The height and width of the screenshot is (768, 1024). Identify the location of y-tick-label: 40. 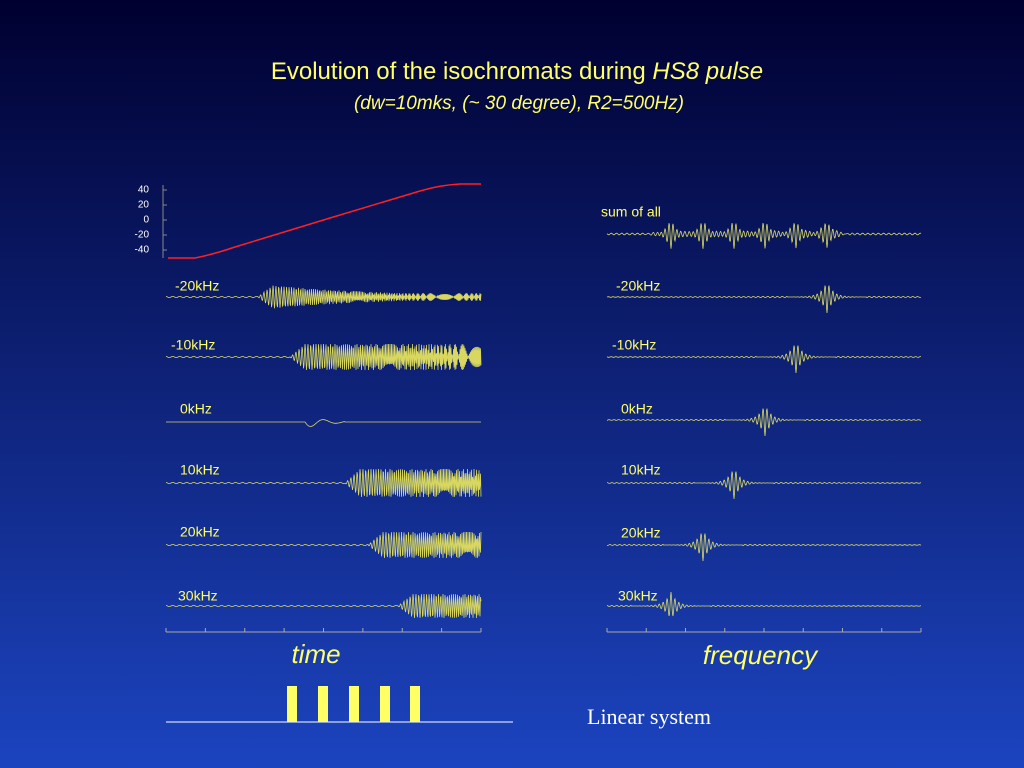
(144, 190).